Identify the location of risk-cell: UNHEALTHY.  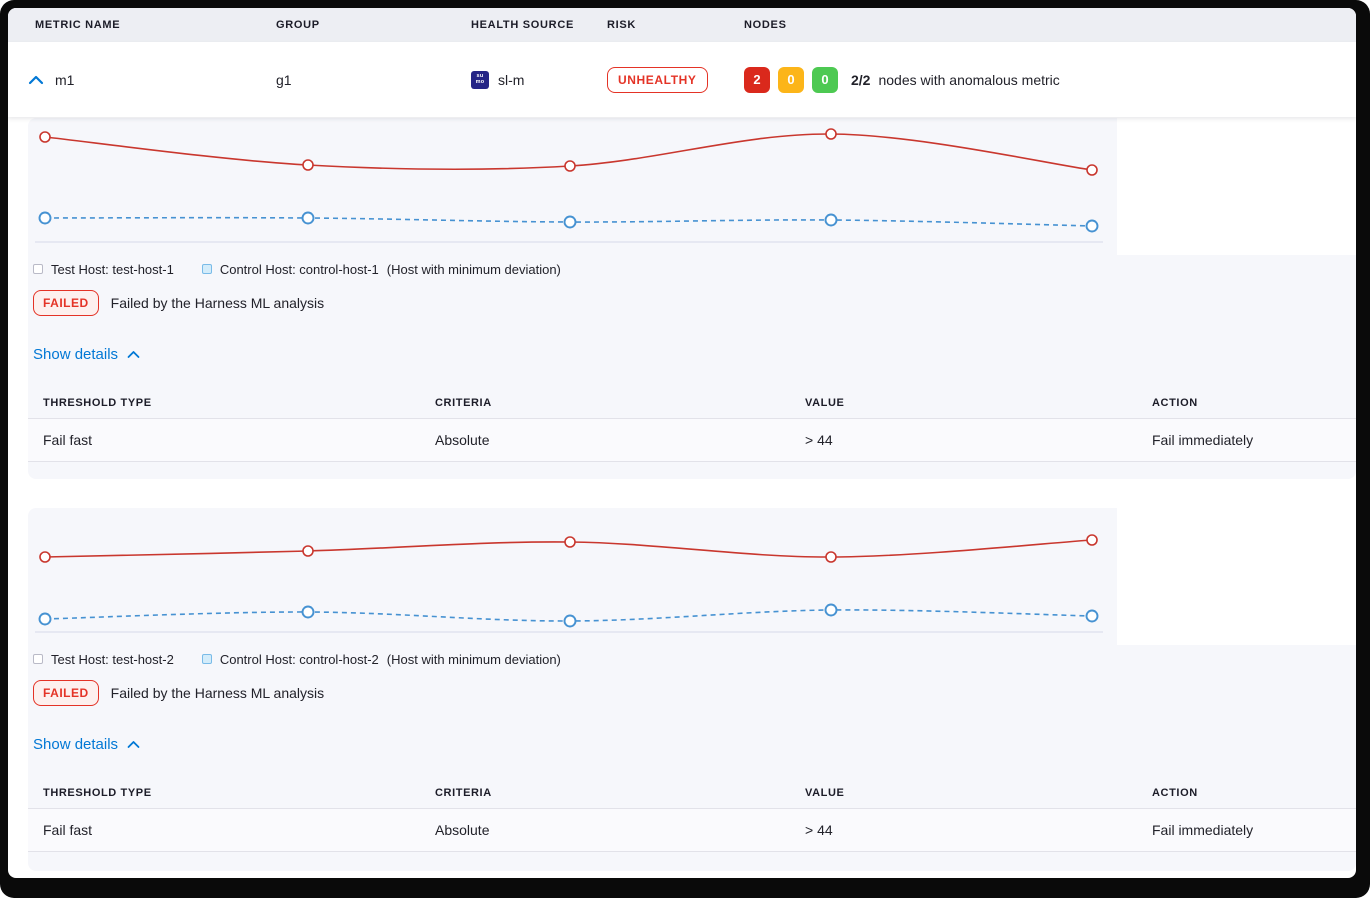
(675, 79).